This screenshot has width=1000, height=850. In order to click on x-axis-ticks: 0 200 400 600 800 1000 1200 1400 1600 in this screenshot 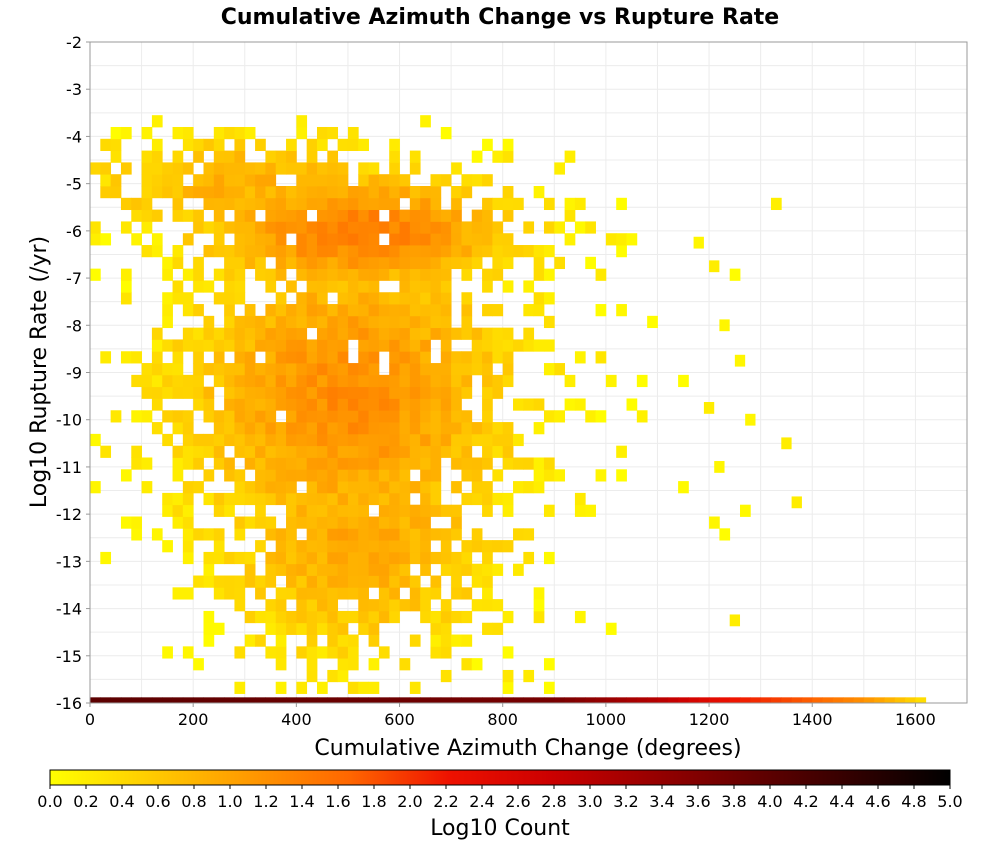, I will do `click(510, 716)`.